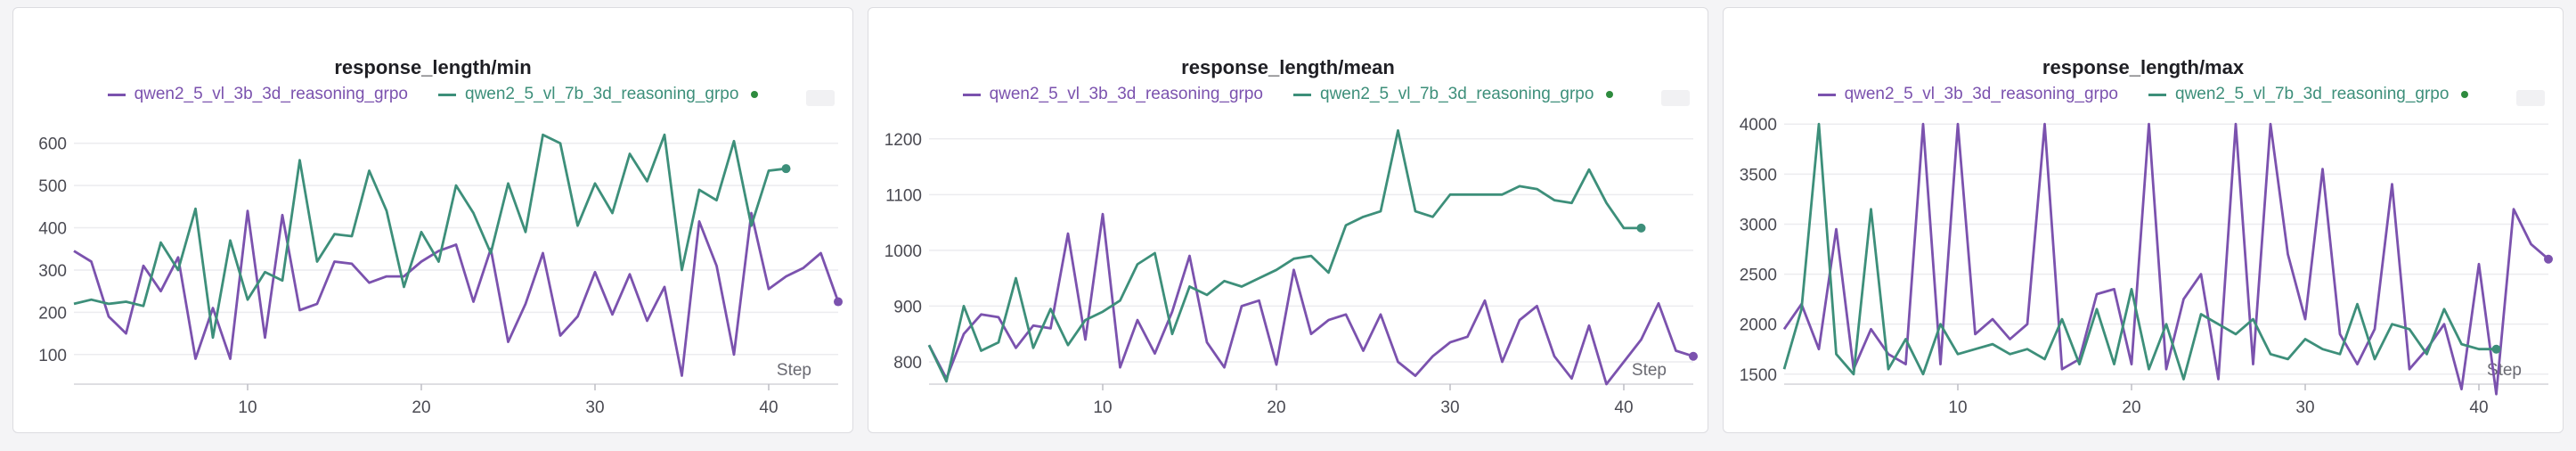 The width and height of the screenshot is (2576, 451). What do you see at coordinates (903, 251) in the screenshot?
I see `y-tick-label: 1000` at bounding box center [903, 251].